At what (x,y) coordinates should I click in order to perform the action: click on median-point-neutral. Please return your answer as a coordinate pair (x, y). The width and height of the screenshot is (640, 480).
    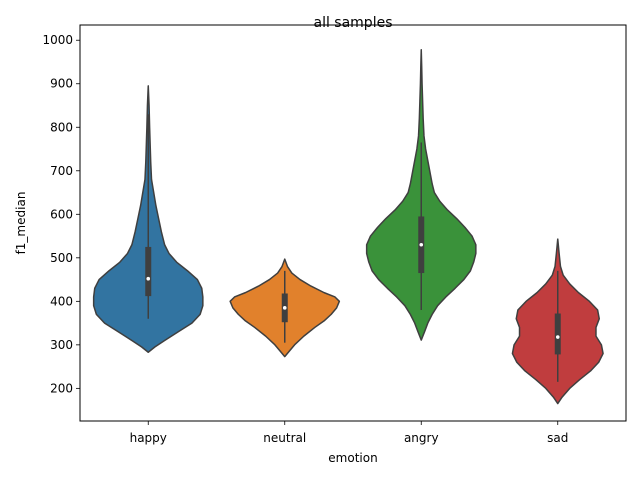
    Looking at the image, I should click on (284, 308).